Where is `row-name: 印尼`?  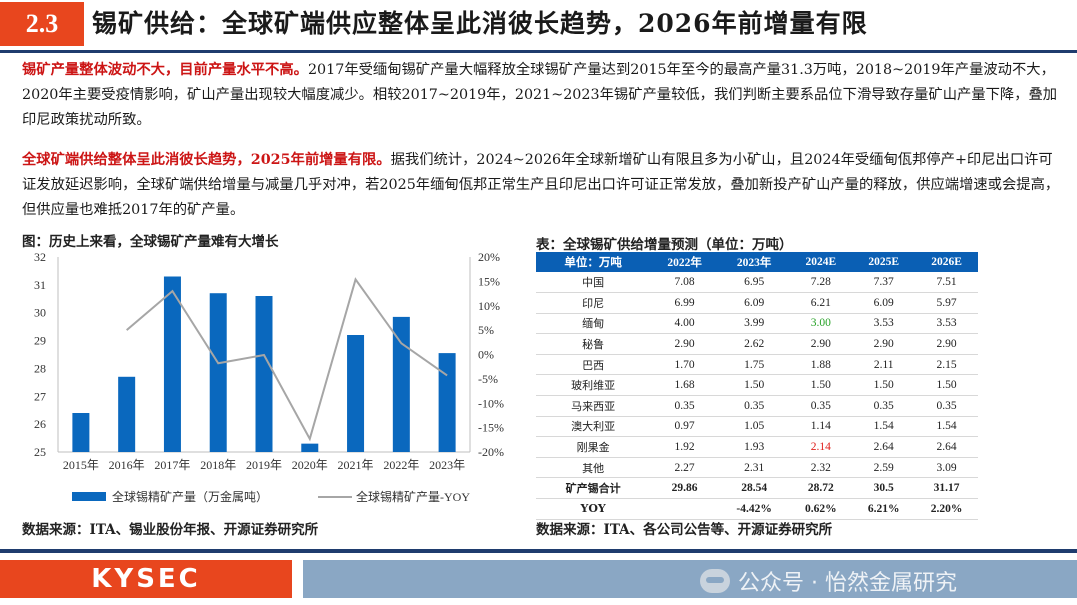
row-name: 印尼 is located at coordinates (593, 303).